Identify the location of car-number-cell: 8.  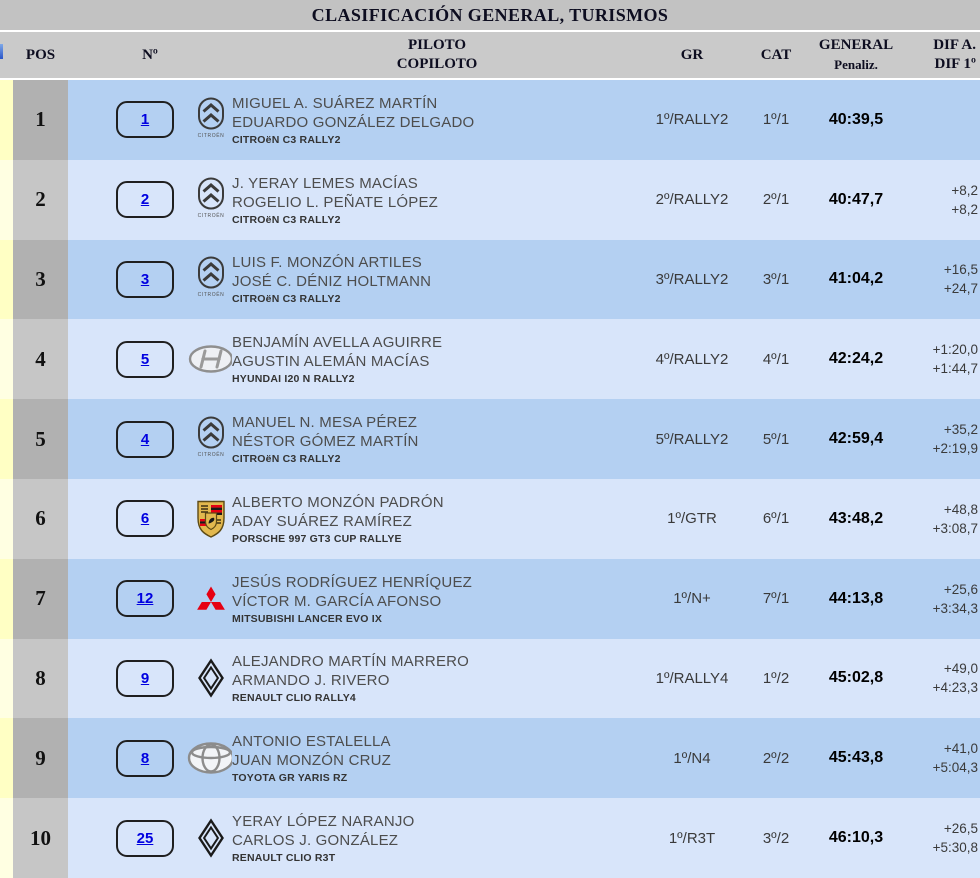
(151, 758).